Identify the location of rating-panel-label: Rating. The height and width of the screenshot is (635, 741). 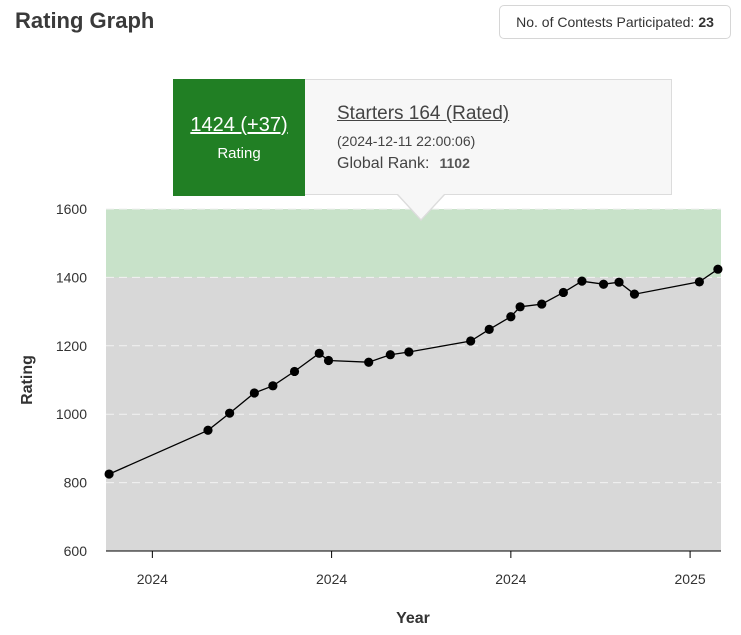
(239, 153).